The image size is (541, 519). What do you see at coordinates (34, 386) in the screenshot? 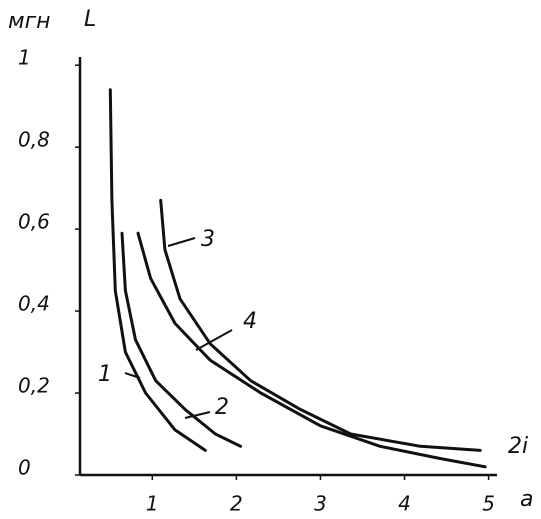
I see `y-tick-label: 0,2` at bounding box center [34, 386].